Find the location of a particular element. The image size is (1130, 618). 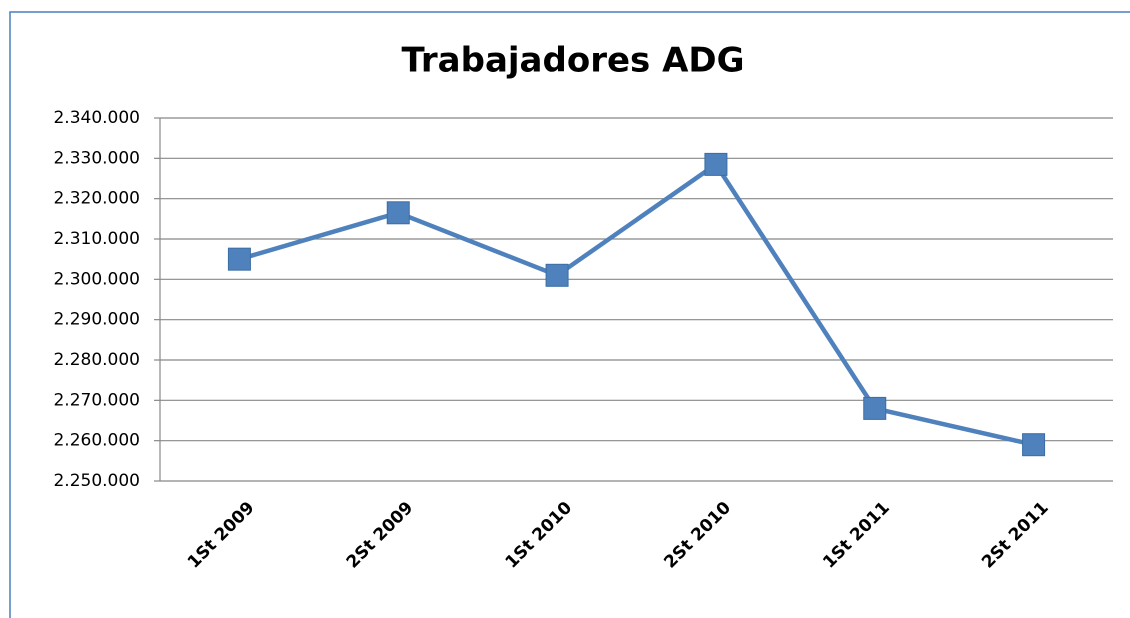

y-tick-label: 2.260.000 is located at coordinates (96, 441).